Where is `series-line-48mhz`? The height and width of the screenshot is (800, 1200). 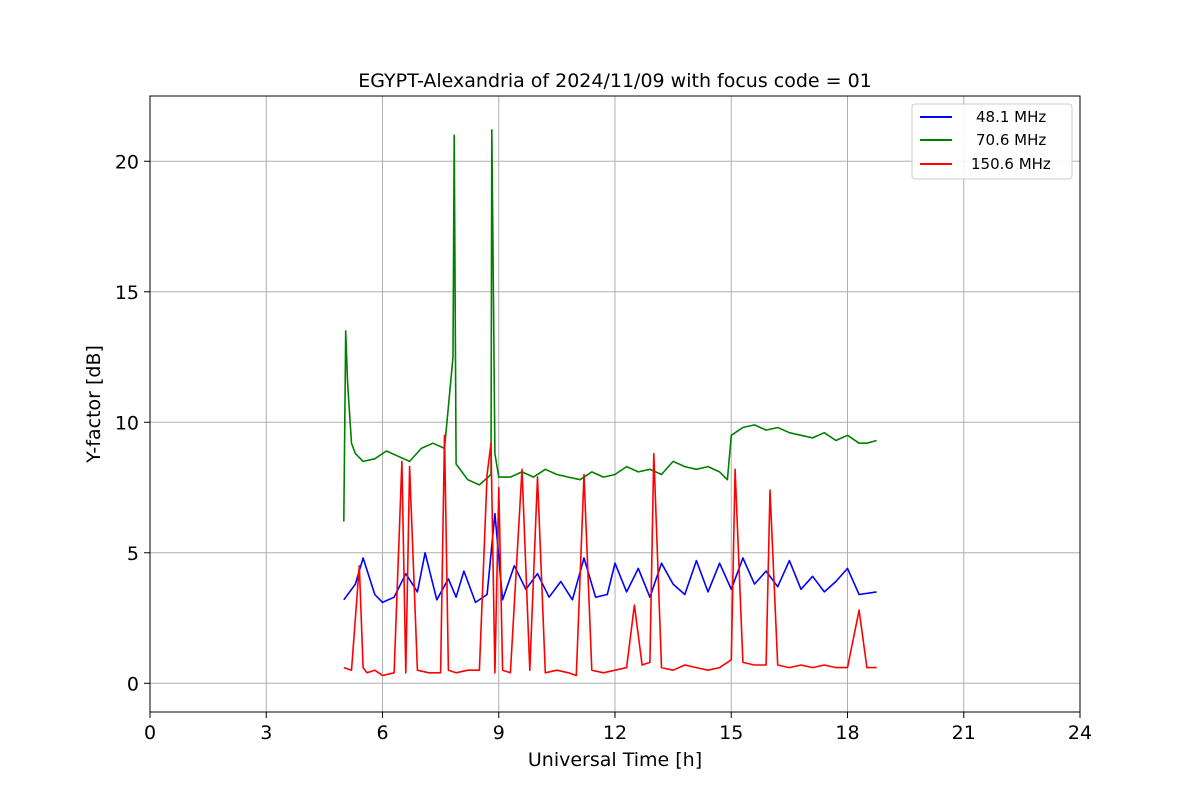 series-line-48mhz is located at coordinates (610, 558).